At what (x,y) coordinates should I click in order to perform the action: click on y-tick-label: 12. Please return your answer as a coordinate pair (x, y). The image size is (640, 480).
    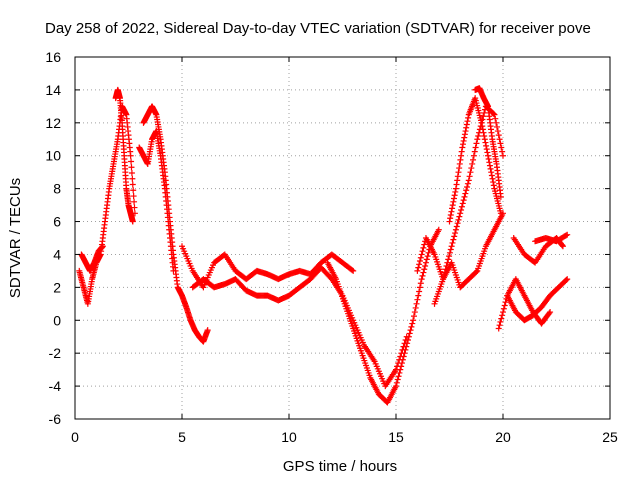
    Looking at the image, I should click on (53, 123).